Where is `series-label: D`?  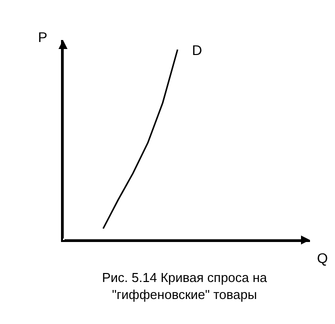
series-label: D is located at coordinates (197, 50).